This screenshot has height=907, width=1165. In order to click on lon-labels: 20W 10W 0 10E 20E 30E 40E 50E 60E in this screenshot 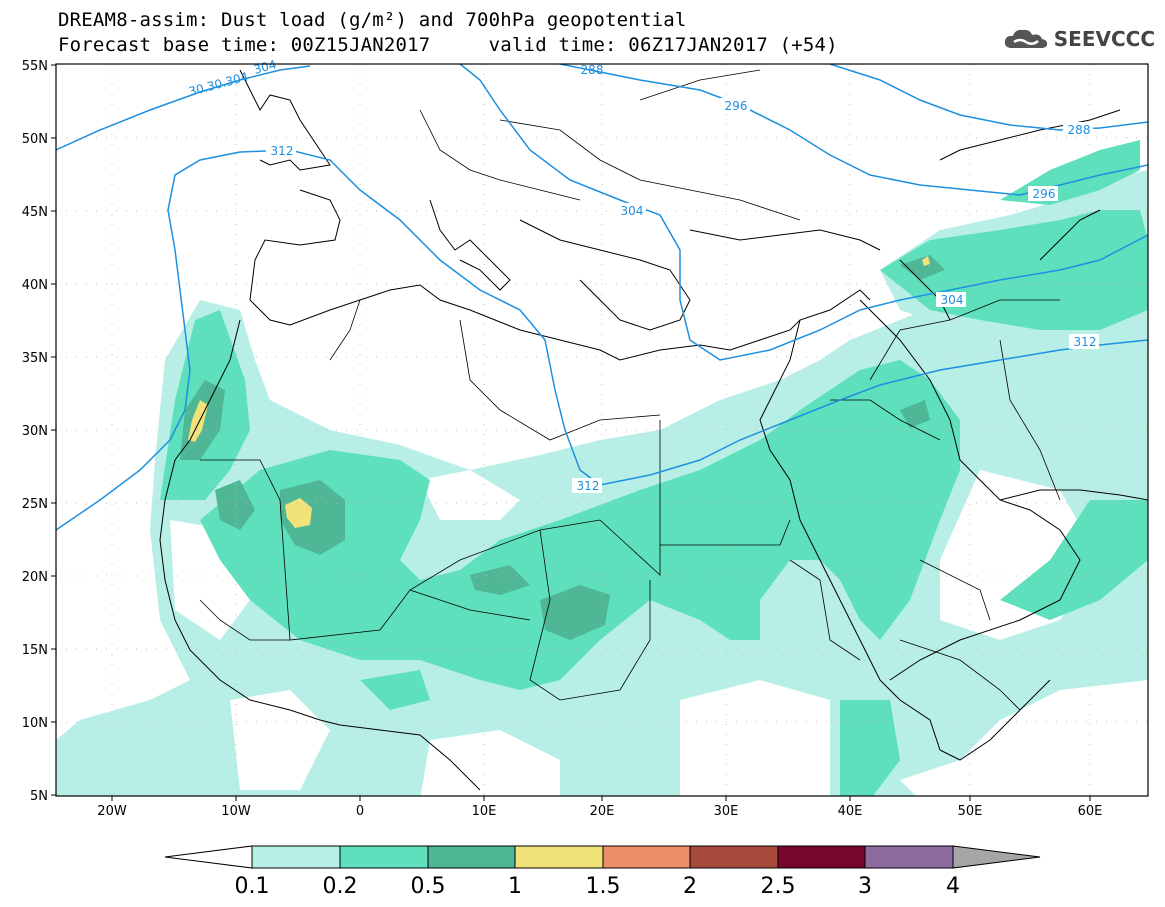, I will do `click(599, 811)`.